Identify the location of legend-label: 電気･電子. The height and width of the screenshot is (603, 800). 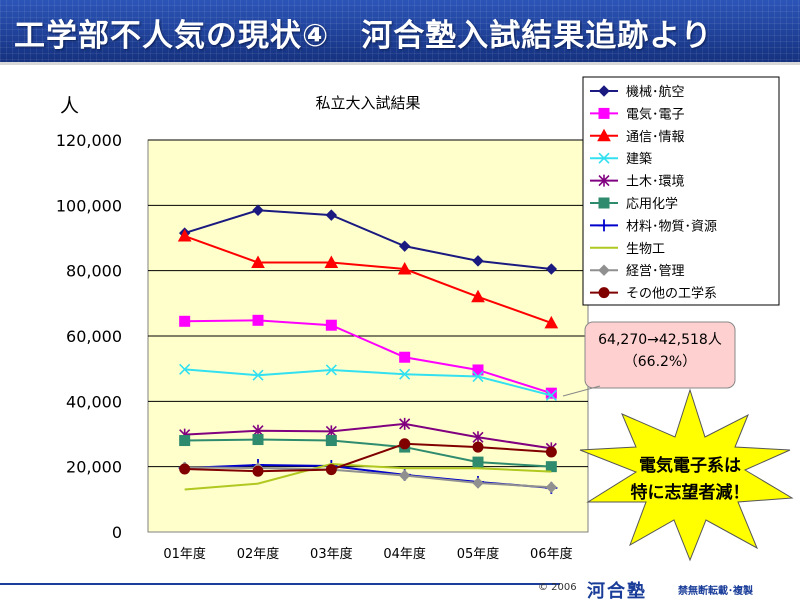
(655, 114).